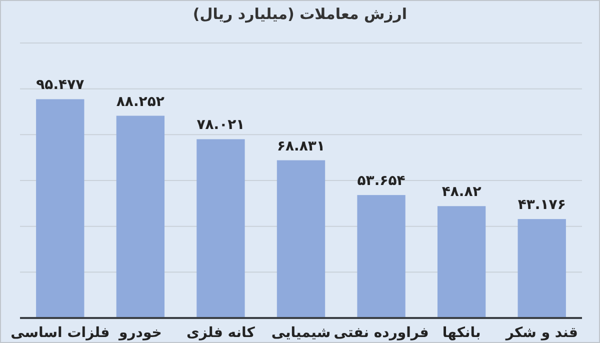 This screenshot has height=343, width=600. What do you see at coordinates (301, 333) in the screenshot?
I see `x-tick-label: شیمیایی` at bounding box center [301, 333].